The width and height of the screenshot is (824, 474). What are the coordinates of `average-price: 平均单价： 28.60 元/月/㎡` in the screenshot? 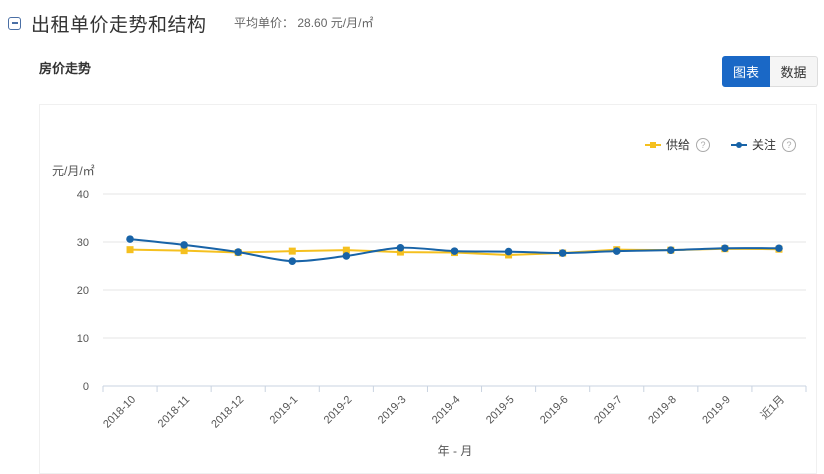 It's located at (303, 22).